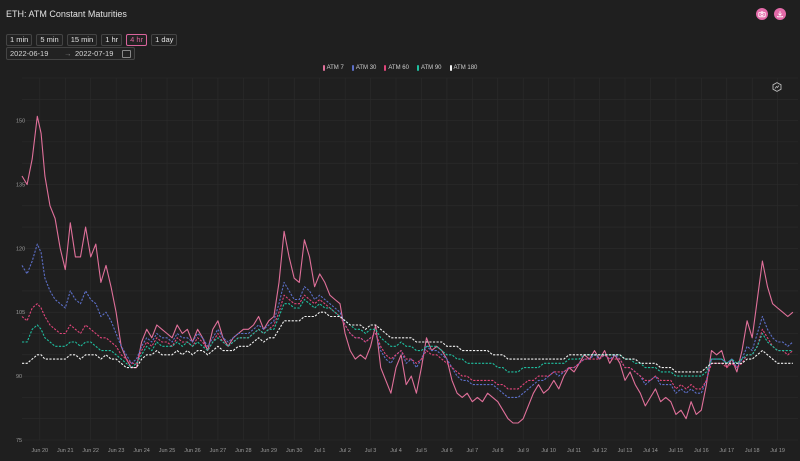 This screenshot has height=461, width=800. What do you see at coordinates (599, 451) in the screenshot?
I see `x-tick-label: Jul 12` at bounding box center [599, 451].